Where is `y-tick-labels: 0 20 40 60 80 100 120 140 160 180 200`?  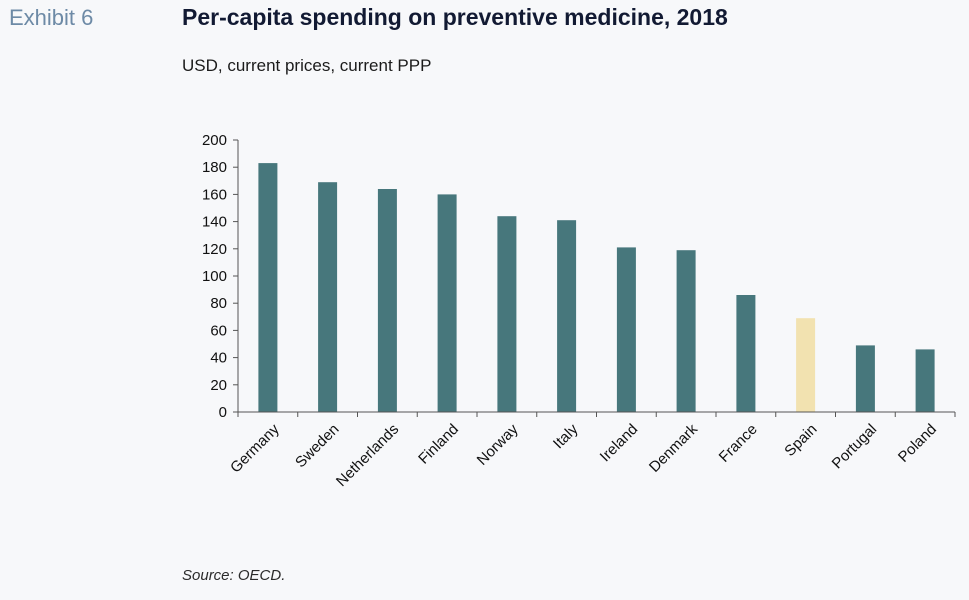
y-tick-labels: 0 20 40 60 80 100 120 140 160 180 200 is located at coordinates (214, 276).